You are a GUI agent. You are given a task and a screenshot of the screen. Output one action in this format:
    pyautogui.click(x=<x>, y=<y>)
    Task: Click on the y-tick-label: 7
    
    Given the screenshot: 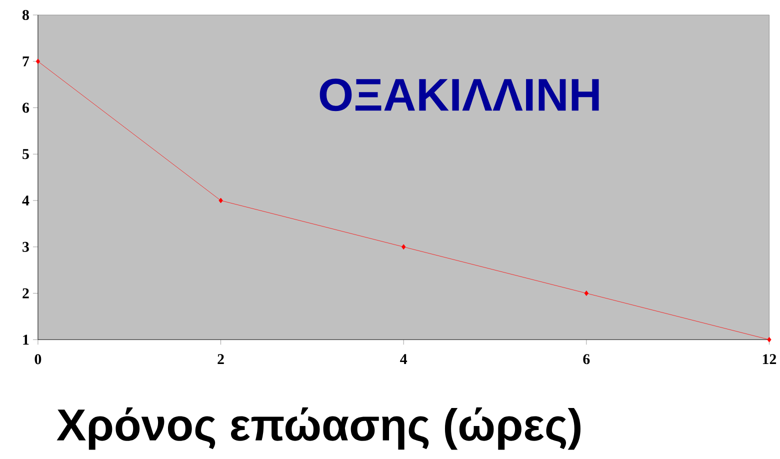 What is the action you would take?
    pyautogui.click(x=26, y=61)
    